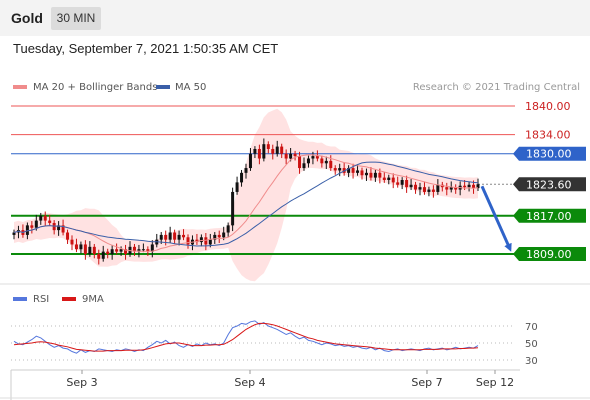  Describe the element at coordinates (531, 327) in the screenshot. I see `rsi-tick-70: 70` at that location.